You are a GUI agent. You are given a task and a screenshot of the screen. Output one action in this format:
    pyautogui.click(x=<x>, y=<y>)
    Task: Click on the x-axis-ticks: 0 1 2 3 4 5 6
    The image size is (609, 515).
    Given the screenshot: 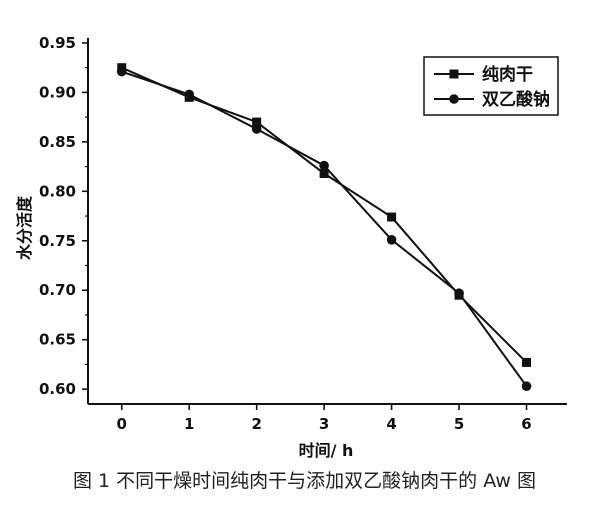 What is the action you would take?
    pyautogui.click(x=324, y=418)
    